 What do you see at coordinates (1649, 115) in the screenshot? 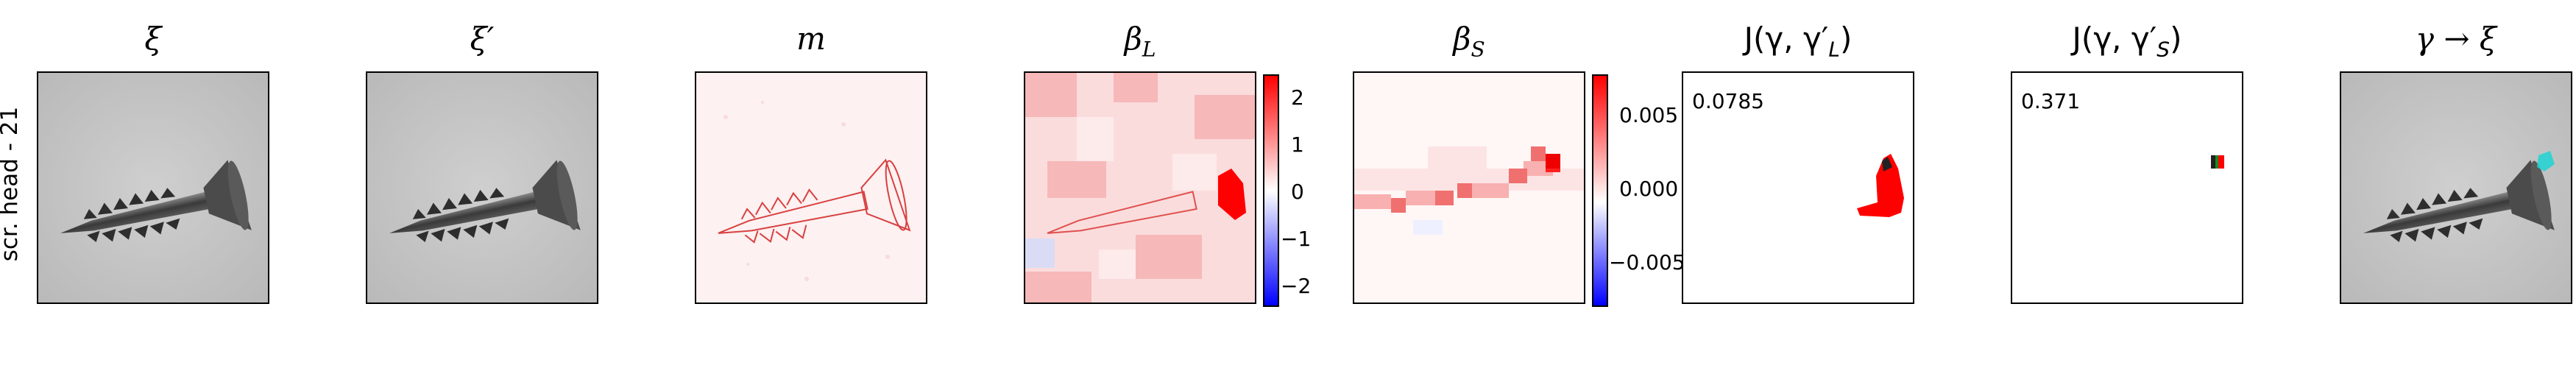
I see `cbar-s-tick: 0.005` at bounding box center [1649, 115].